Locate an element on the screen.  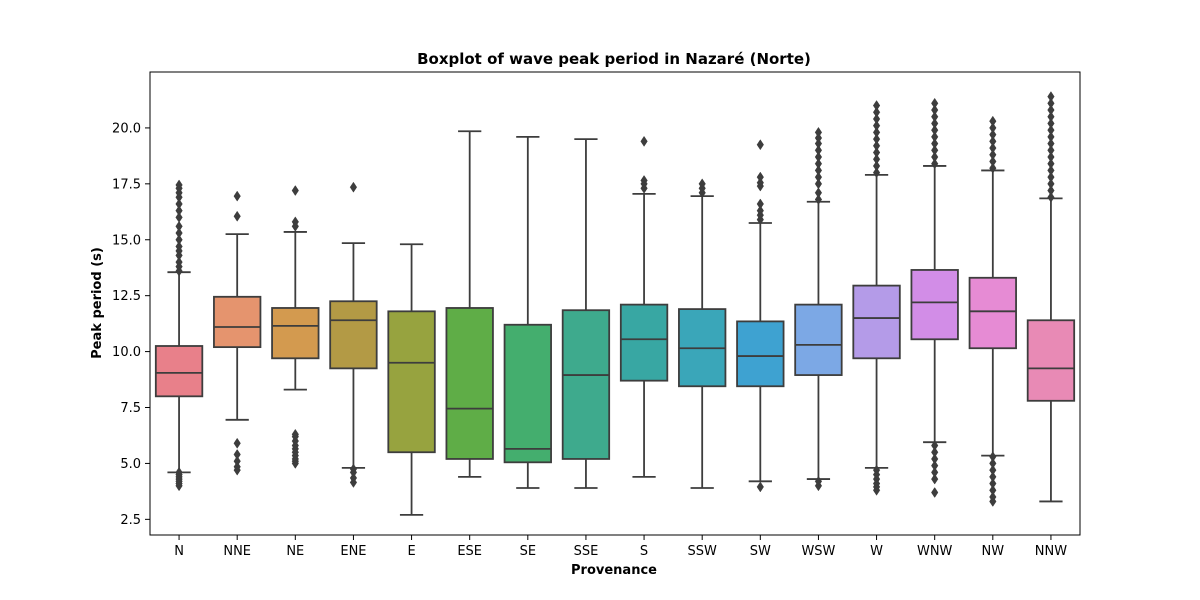
box-wnw is located at coordinates (934, 297).